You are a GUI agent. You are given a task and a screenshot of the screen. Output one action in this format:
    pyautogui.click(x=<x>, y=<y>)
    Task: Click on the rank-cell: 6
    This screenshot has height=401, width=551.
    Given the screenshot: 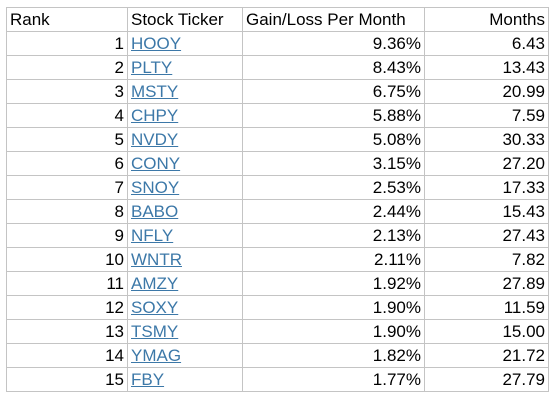 What is the action you would take?
    pyautogui.click(x=67, y=163)
    